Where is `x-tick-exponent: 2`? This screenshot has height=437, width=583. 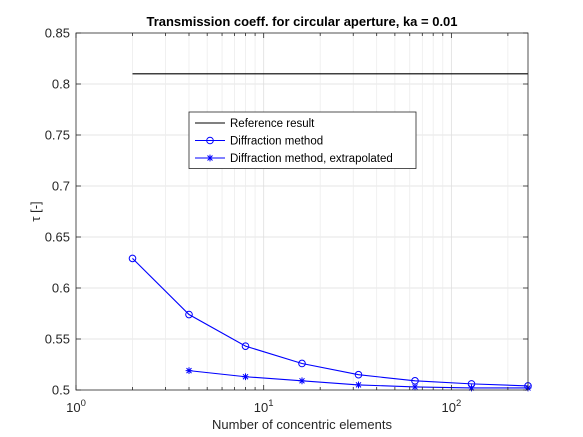
x-tick-exponent: 2 is located at coordinates (458, 403).